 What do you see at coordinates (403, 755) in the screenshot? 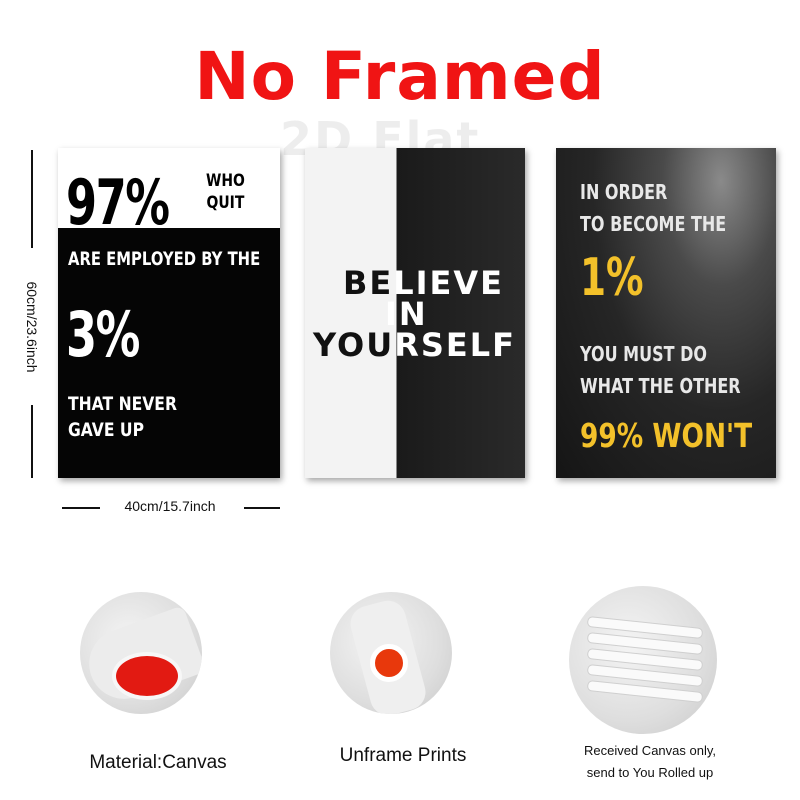
I see `unframe-caption: Unframe Prints` at bounding box center [403, 755].